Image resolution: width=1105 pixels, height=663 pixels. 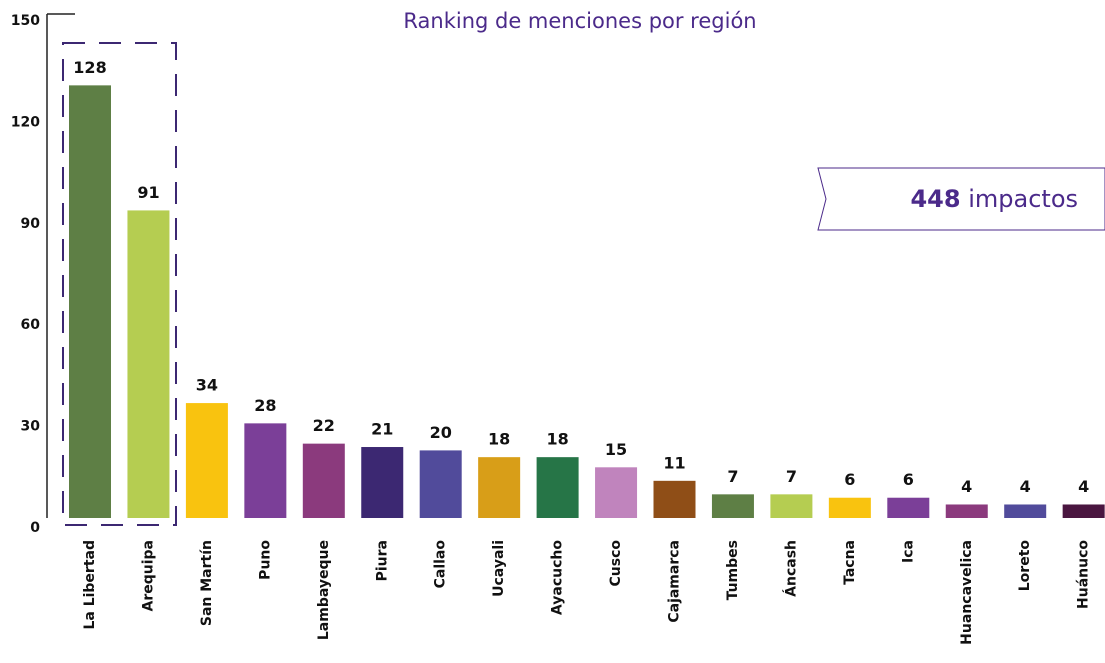 I want to click on x-tick-label: La Libertad, so click(x=90, y=585).